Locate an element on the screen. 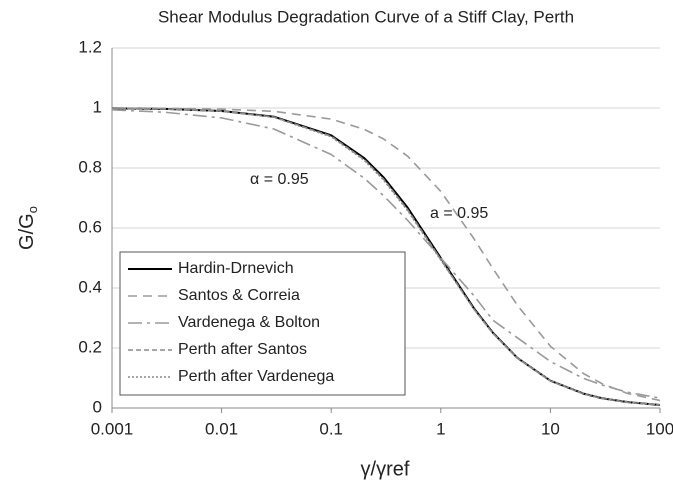  x-tick-label: 0.1 is located at coordinates (331, 428).